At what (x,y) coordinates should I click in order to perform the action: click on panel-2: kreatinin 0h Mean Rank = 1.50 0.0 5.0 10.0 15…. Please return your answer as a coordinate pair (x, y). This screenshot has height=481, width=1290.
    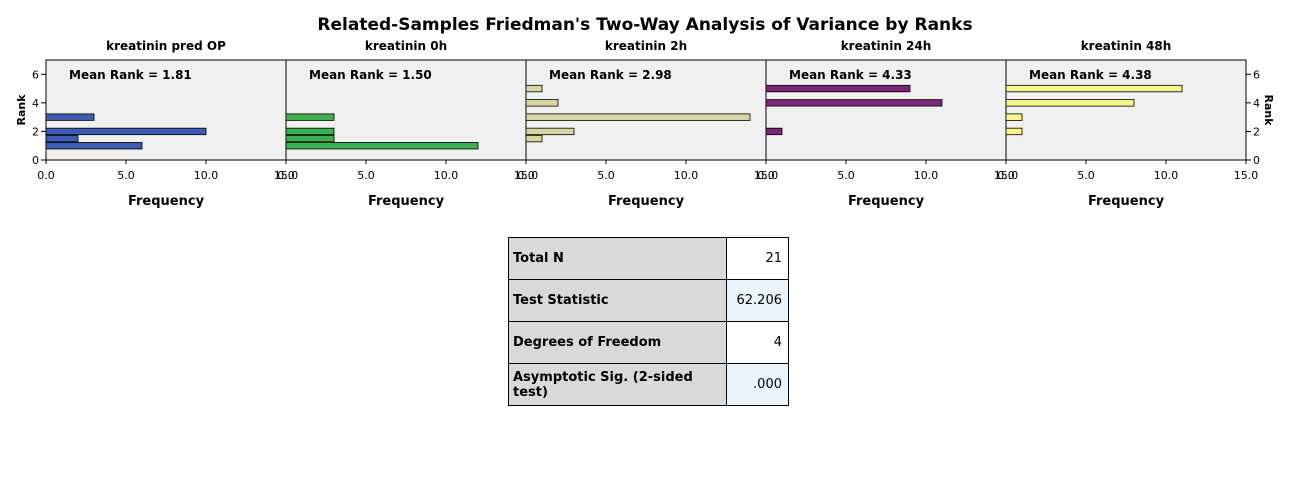
    Looking at the image, I should click on (407, 124).